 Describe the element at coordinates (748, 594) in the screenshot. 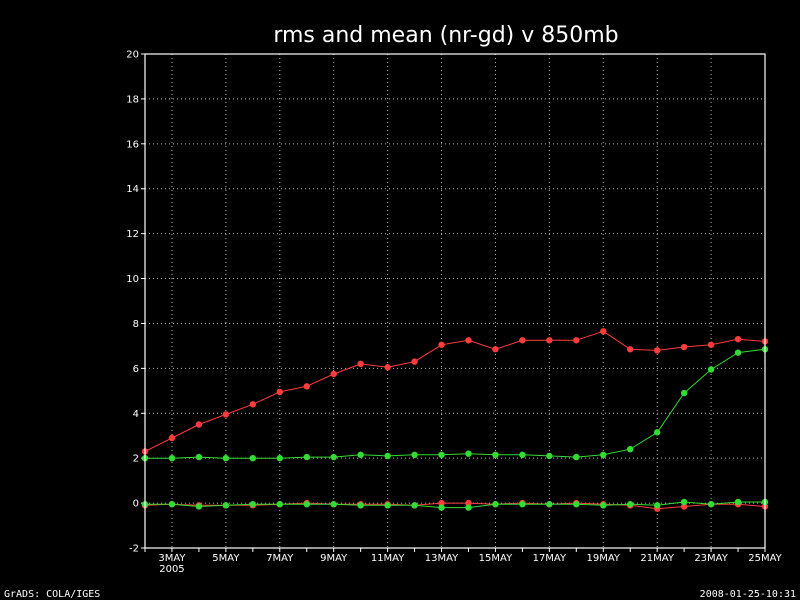

I see `footer-right: 2008-01-25-10:31` at that location.